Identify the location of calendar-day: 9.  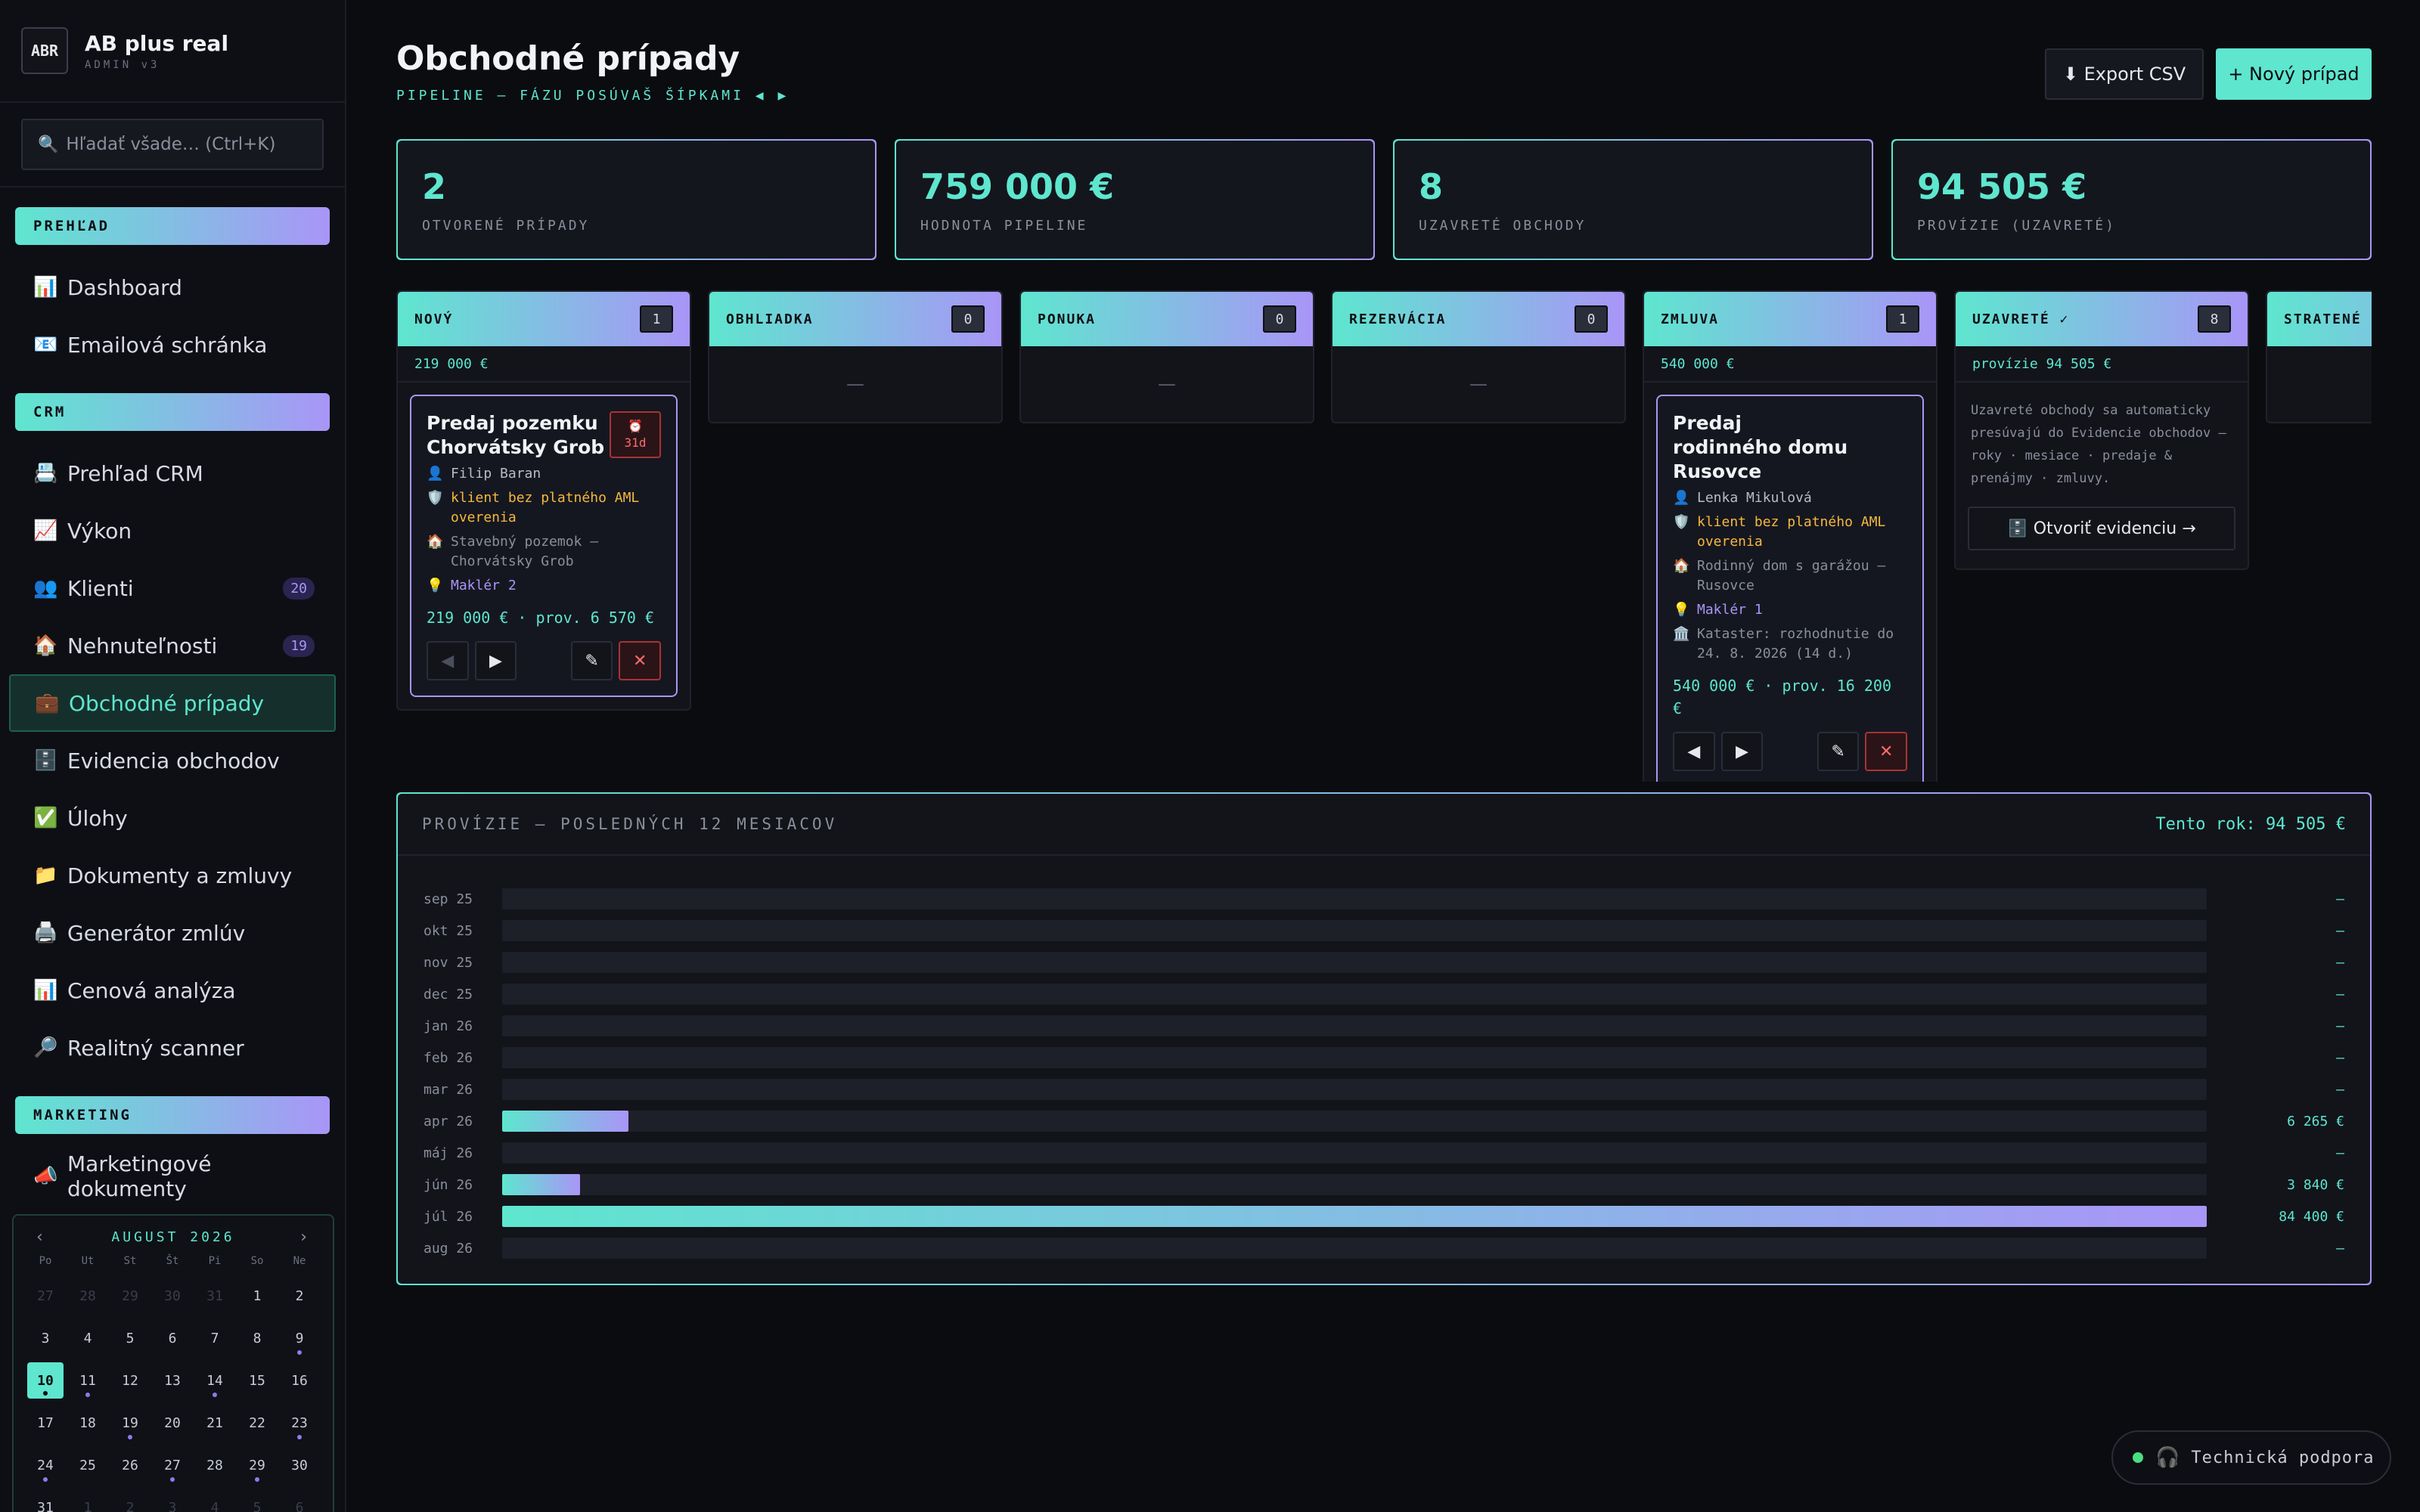
(299, 1338).